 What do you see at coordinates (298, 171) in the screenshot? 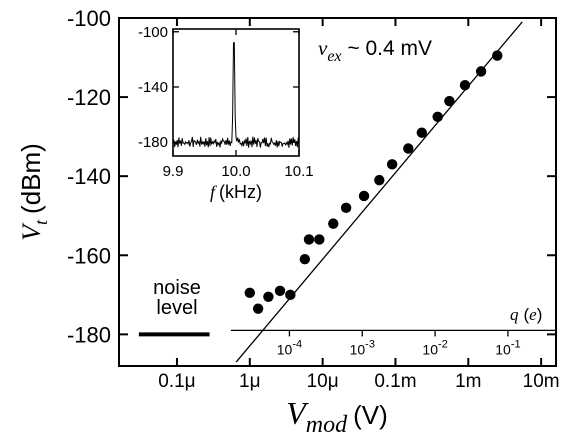
I see `inset-x-tick-label: 10.1` at bounding box center [298, 171].